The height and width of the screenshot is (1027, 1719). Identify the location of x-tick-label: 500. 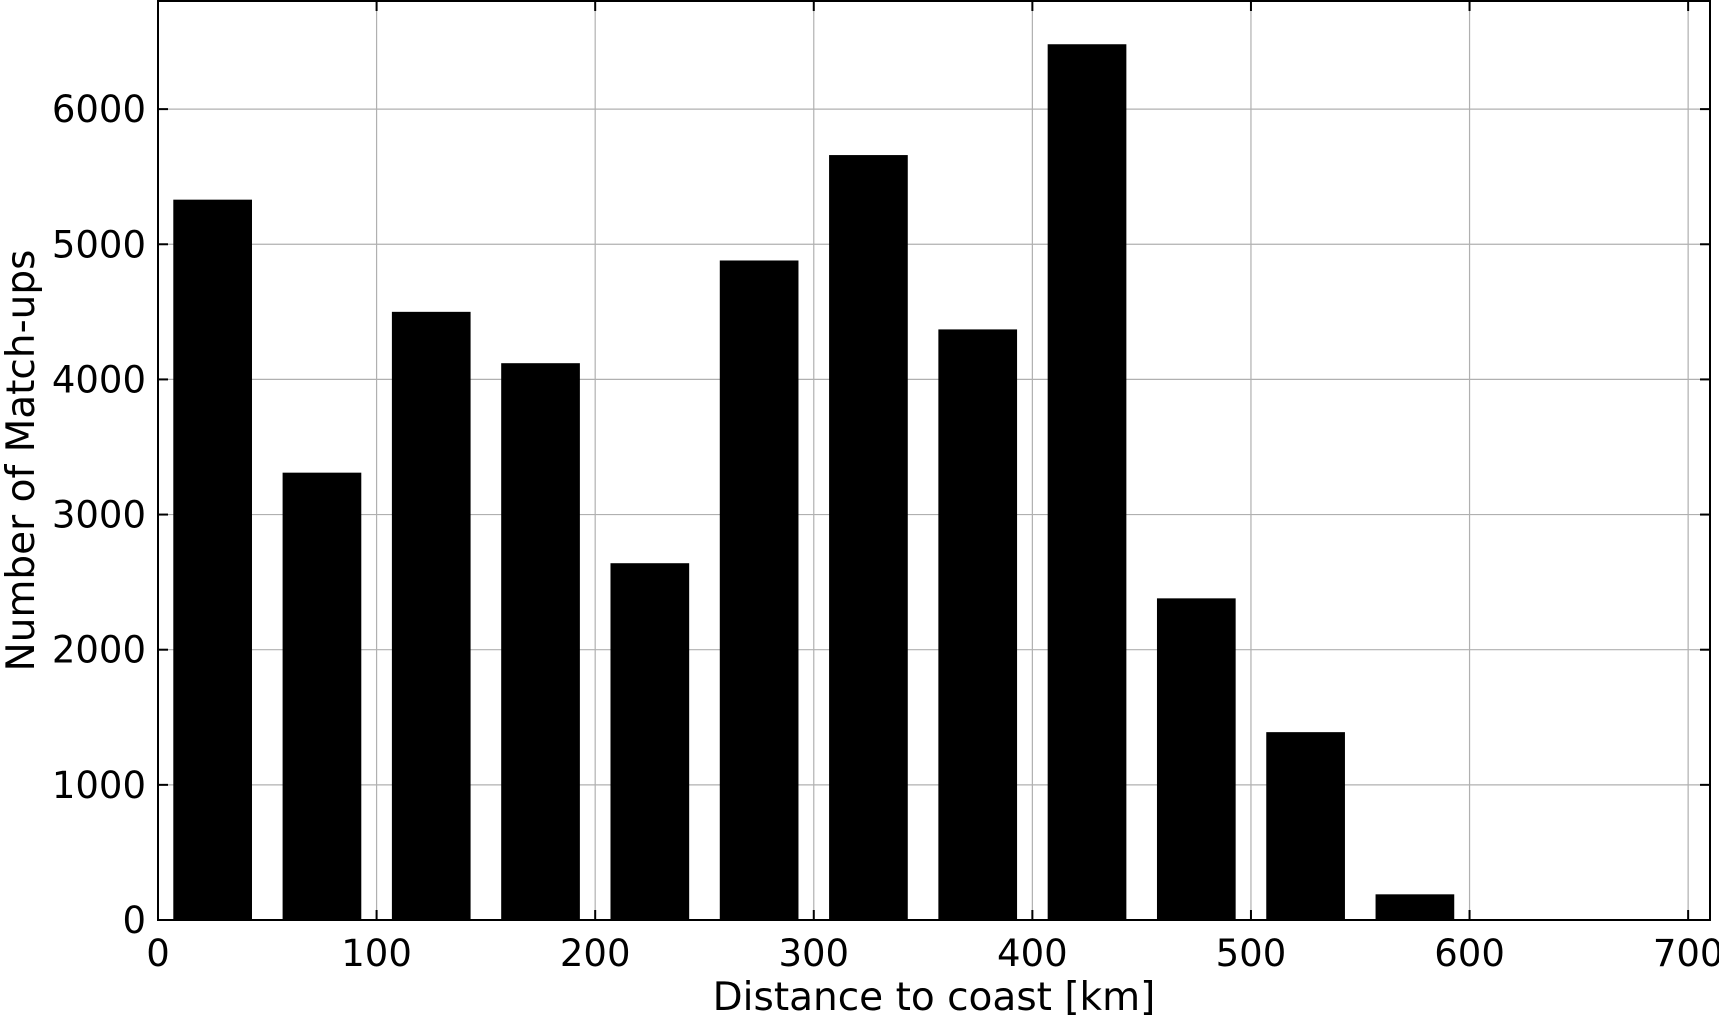
(1251, 953).